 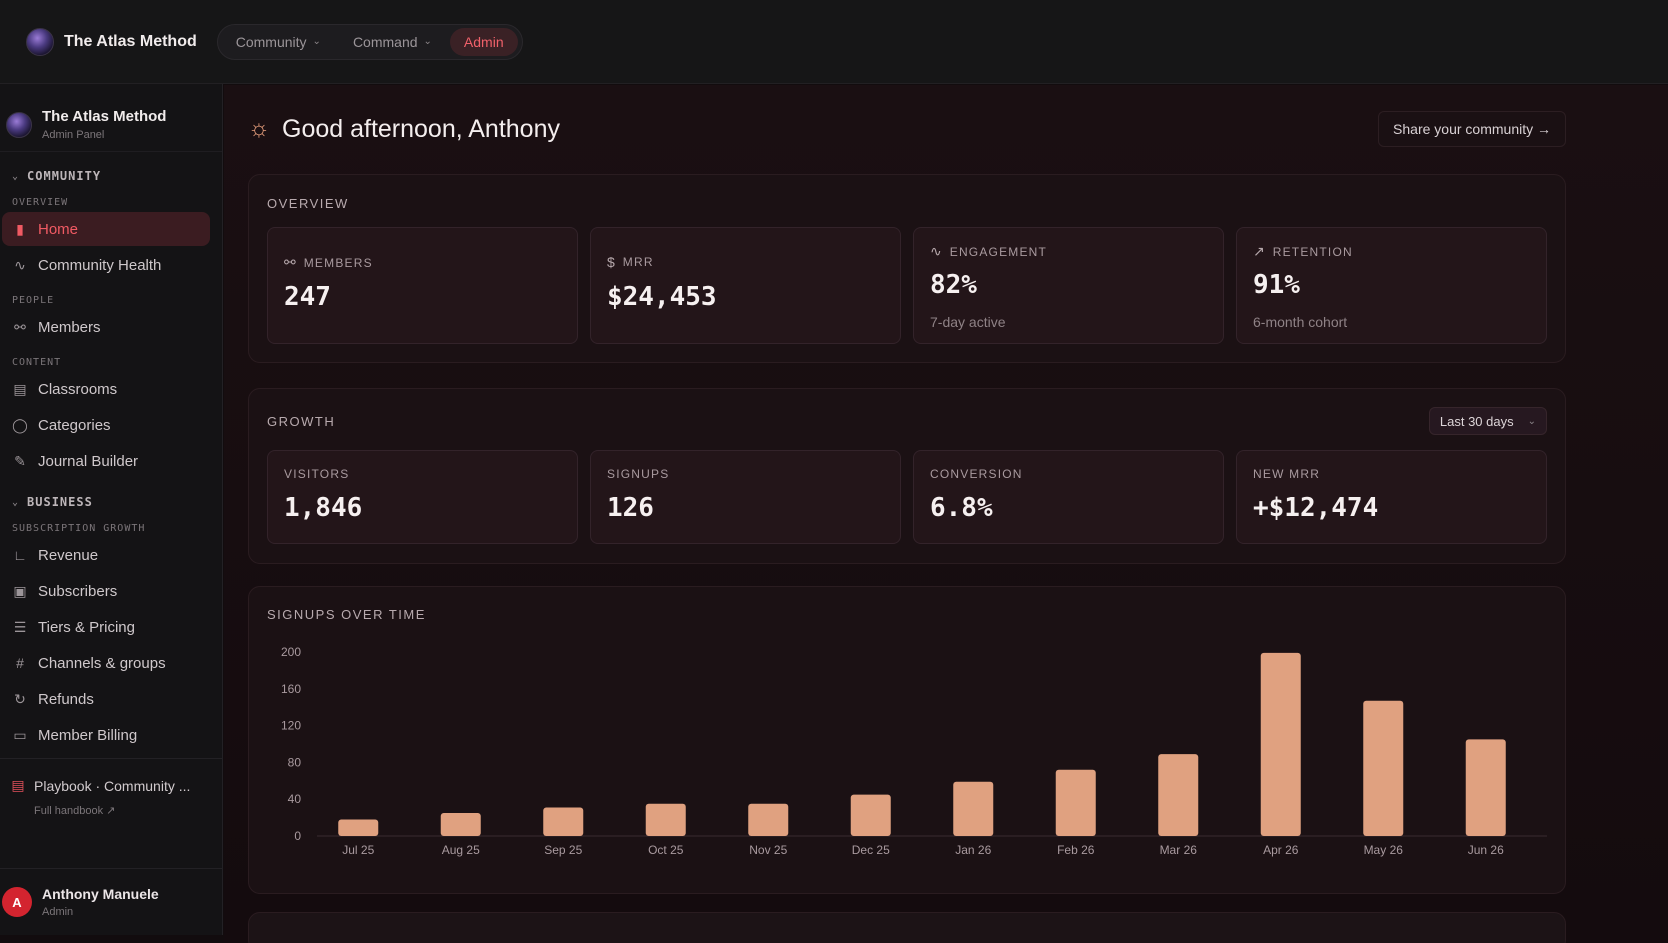 I want to click on sidebar-item-tiers-pricing: ☰ Tiers & Pricing, so click(x=106, y=627).